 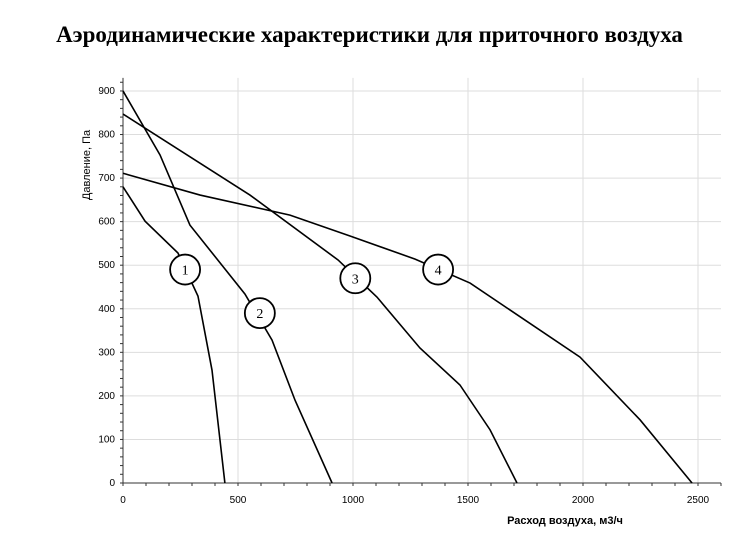 I want to click on y-axis-label: Давление, Па, so click(x=87, y=164).